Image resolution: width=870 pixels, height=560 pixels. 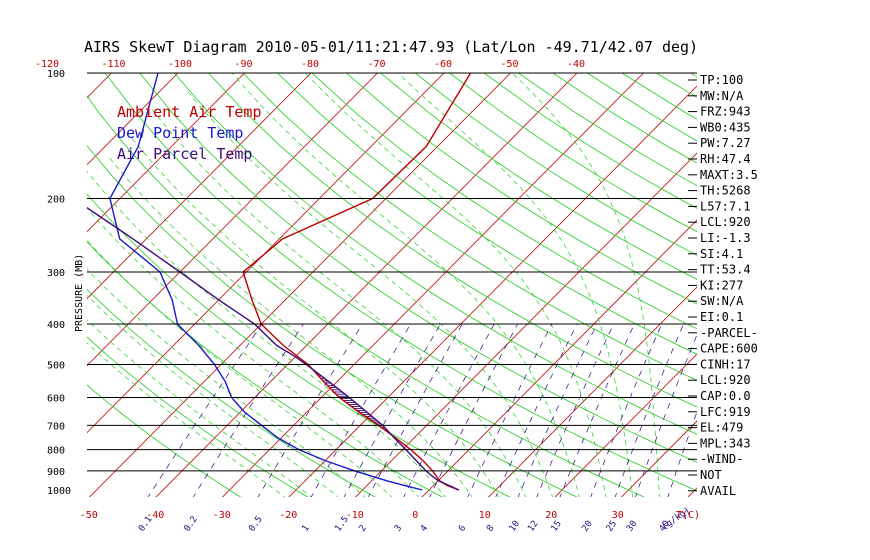 I want to click on stability-index: NOT, so click(x=711, y=475).